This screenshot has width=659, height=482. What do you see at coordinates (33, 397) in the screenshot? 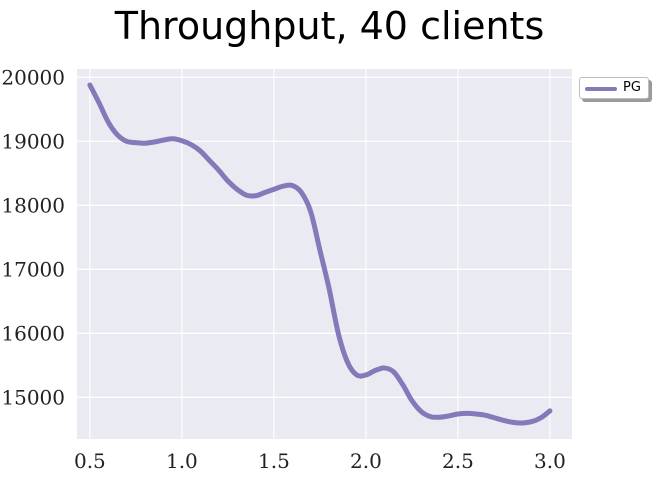
I see `y-tick-label: 15000` at bounding box center [33, 397].